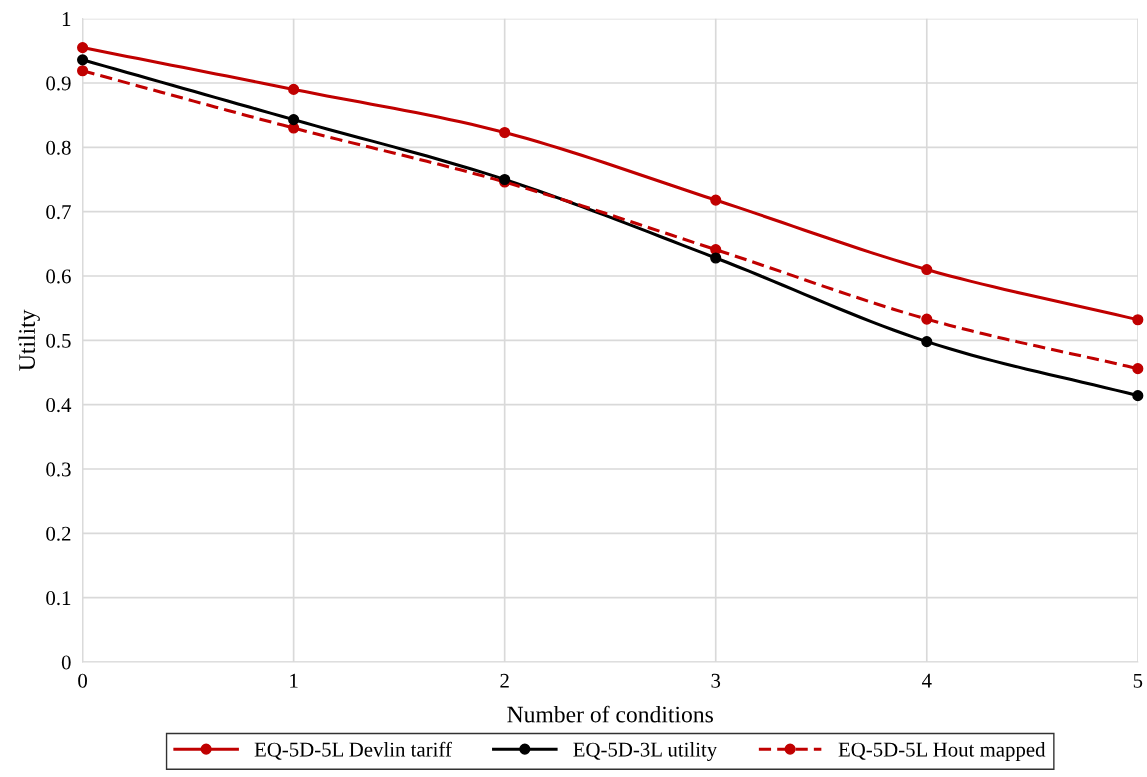 Image resolution: width=1147 pixels, height=777 pixels. I want to click on x-tick-label: 3, so click(716, 680).